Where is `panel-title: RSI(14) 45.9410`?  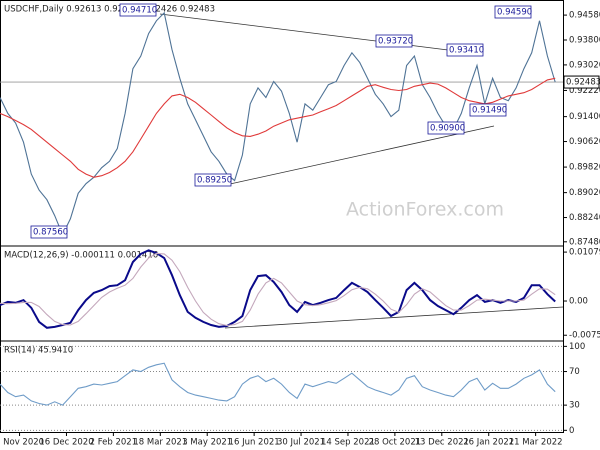 panel-title: RSI(14) 45.9410 is located at coordinates (38, 351).